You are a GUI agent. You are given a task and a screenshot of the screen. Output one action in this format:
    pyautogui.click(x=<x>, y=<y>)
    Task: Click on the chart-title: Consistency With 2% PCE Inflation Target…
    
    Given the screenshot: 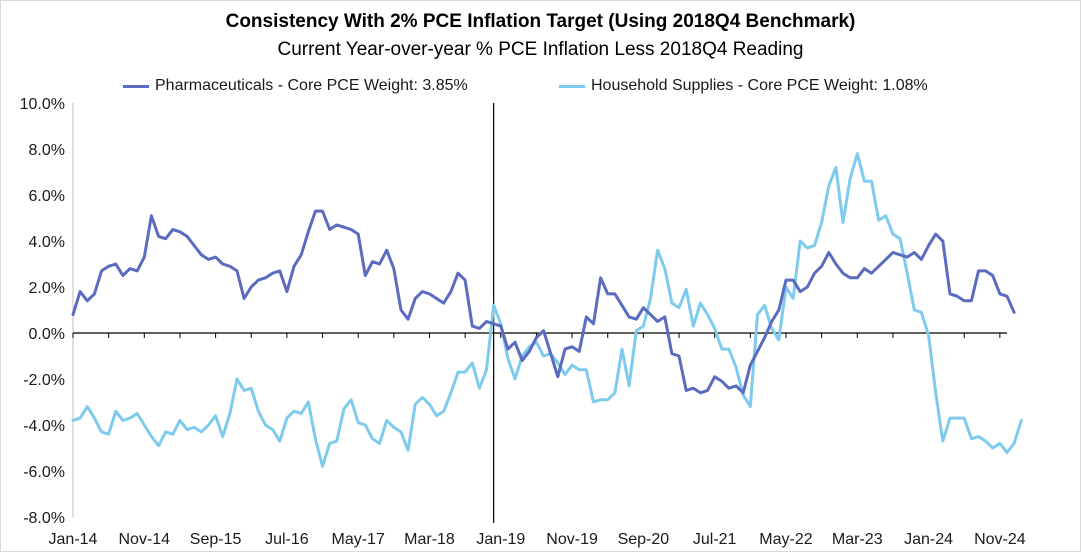 What is the action you would take?
    pyautogui.click(x=540, y=21)
    